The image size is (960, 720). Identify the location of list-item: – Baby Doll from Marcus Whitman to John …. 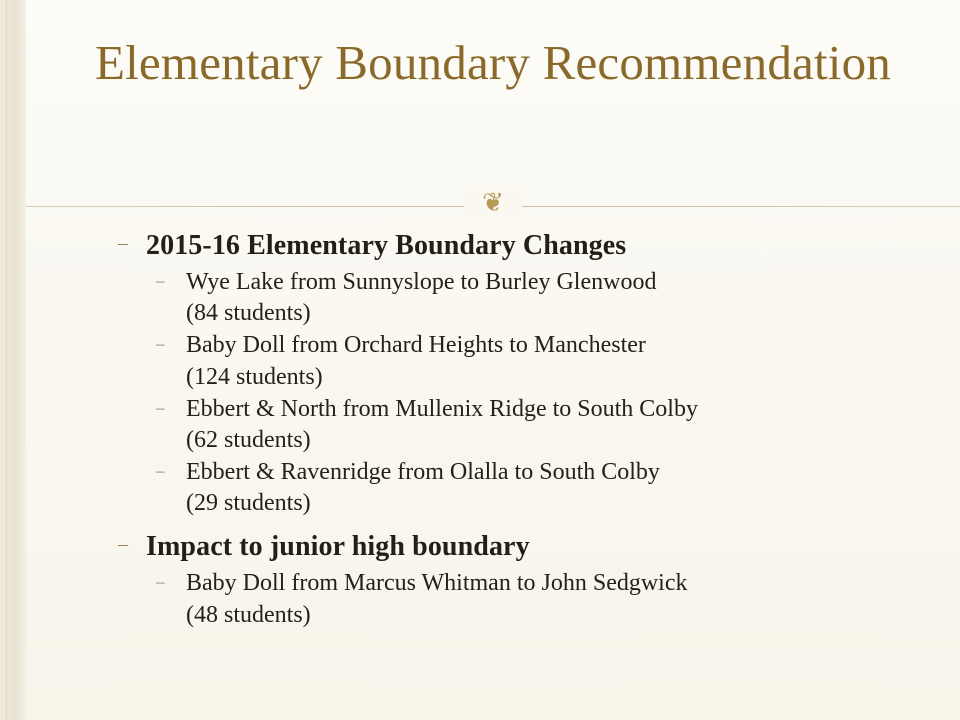
(493, 599).